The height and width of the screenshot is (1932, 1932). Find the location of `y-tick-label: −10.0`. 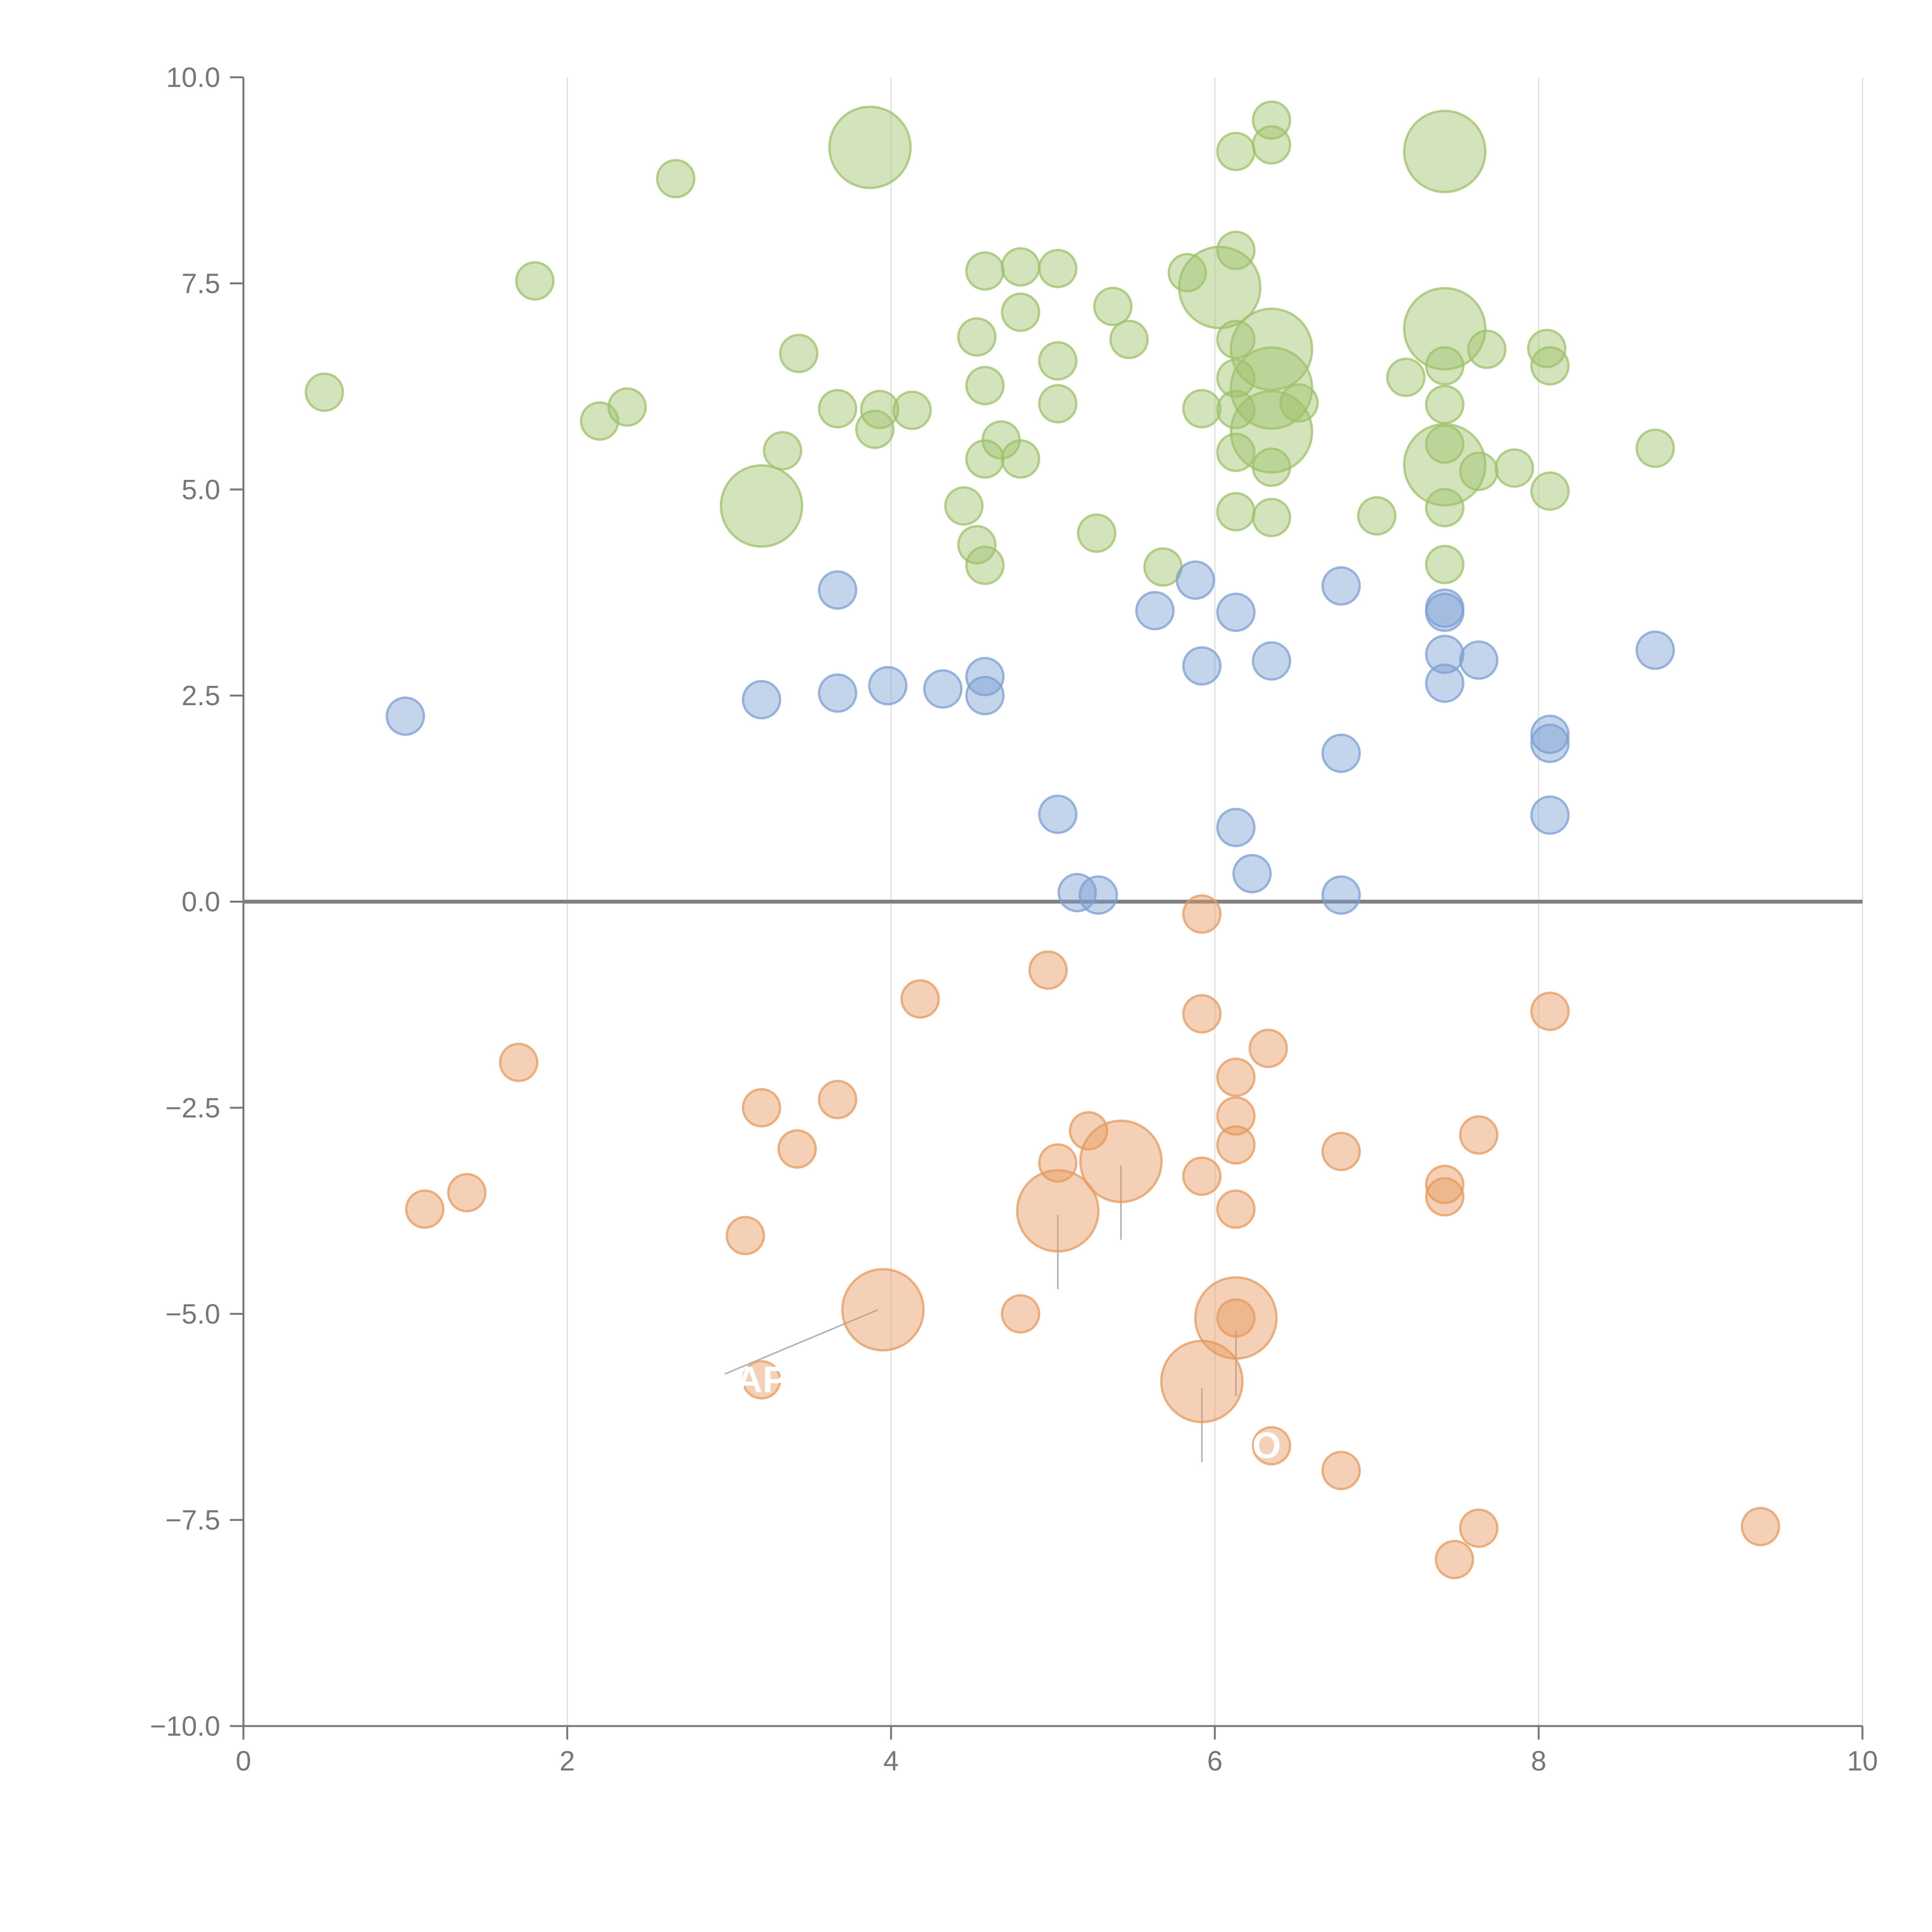

y-tick-label: −10.0 is located at coordinates (185, 1727).